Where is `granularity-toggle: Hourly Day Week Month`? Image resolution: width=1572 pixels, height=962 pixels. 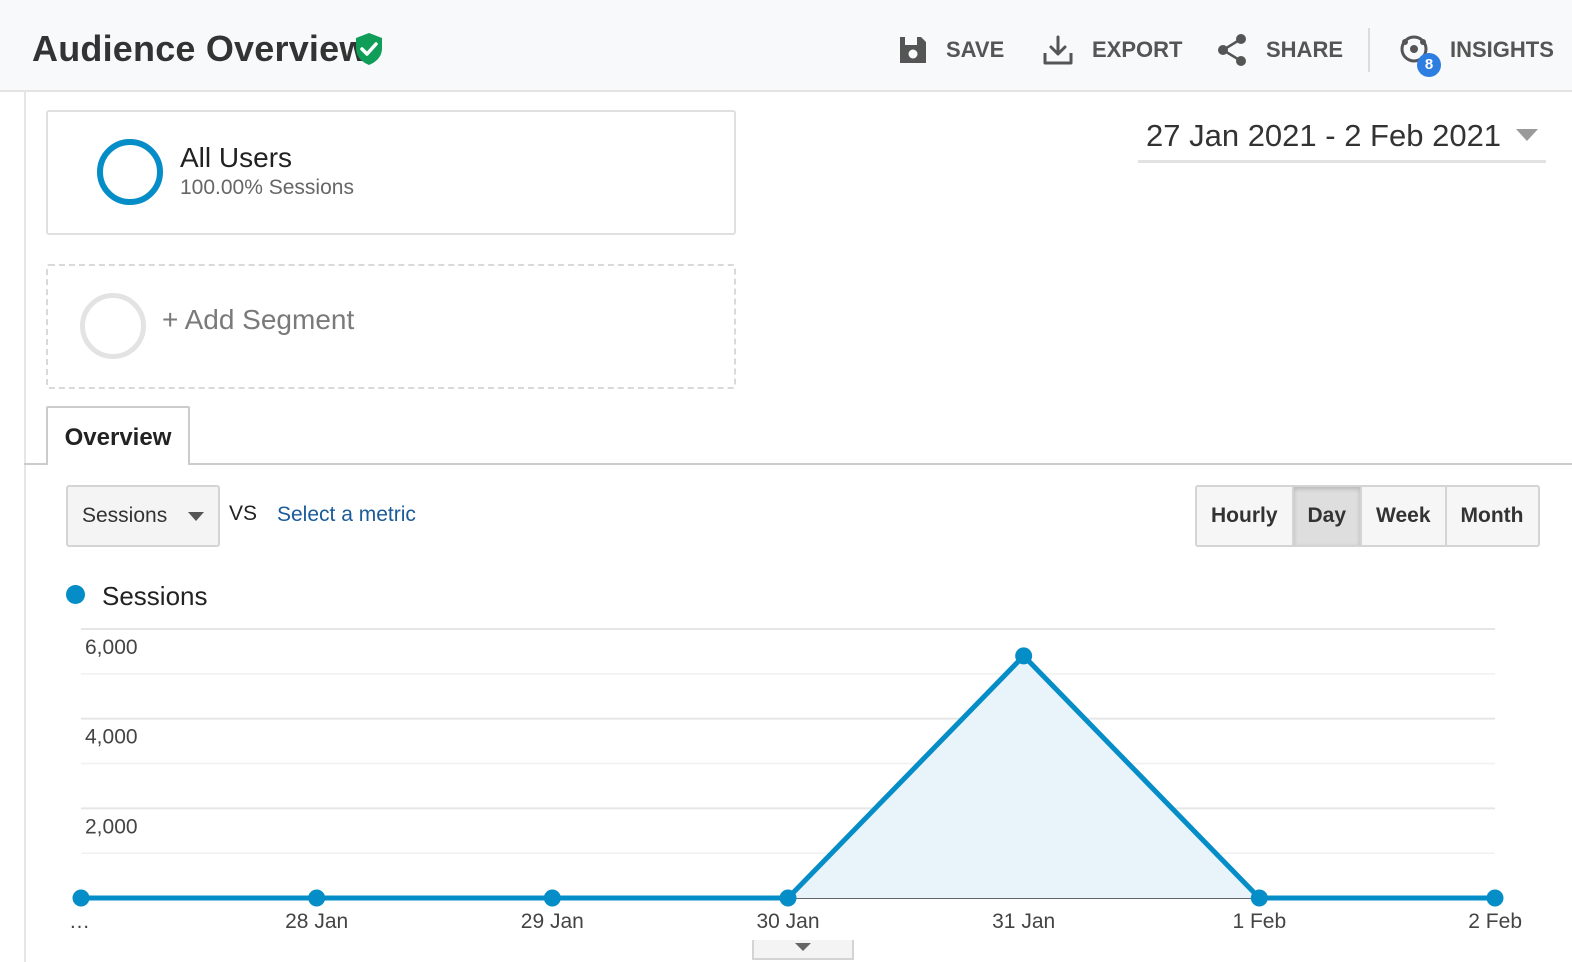
granularity-toggle: Hourly Day Week Month is located at coordinates (1367, 516).